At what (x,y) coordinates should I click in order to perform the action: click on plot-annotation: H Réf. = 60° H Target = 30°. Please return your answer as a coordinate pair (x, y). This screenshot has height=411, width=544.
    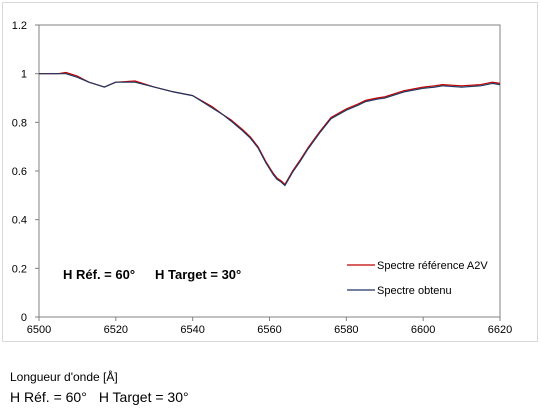
    Looking at the image, I should click on (152, 274).